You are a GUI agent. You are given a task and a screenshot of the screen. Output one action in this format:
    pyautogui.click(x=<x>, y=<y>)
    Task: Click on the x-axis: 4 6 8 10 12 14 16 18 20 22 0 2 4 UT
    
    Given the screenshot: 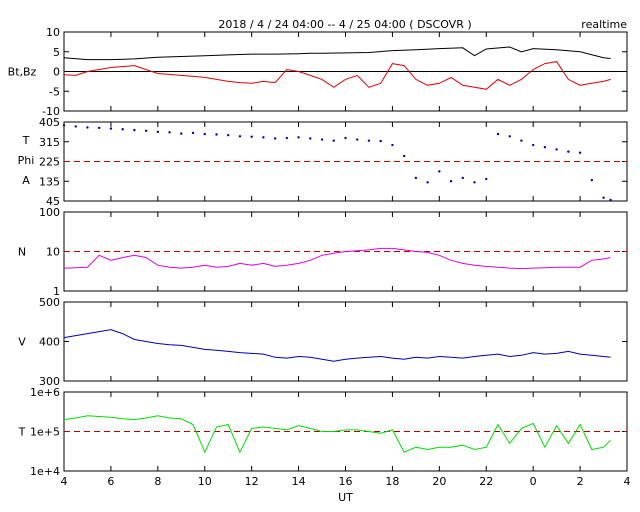 What is the action you would take?
    pyautogui.click(x=346, y=489)
    